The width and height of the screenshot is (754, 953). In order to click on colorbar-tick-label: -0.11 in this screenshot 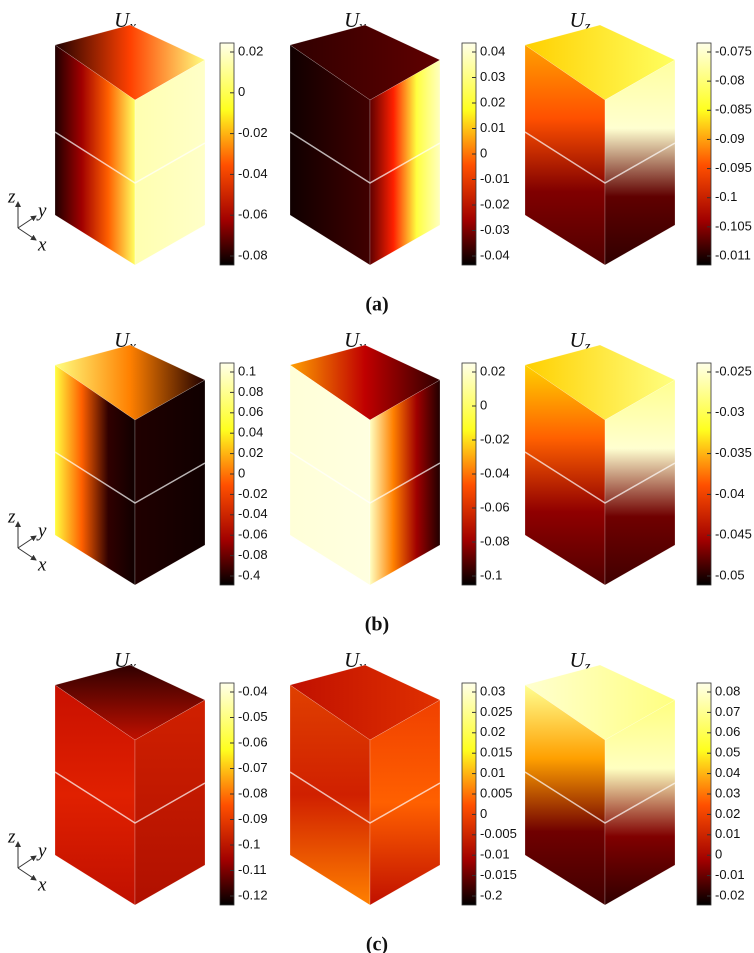, I will do `click(252, 869)`.